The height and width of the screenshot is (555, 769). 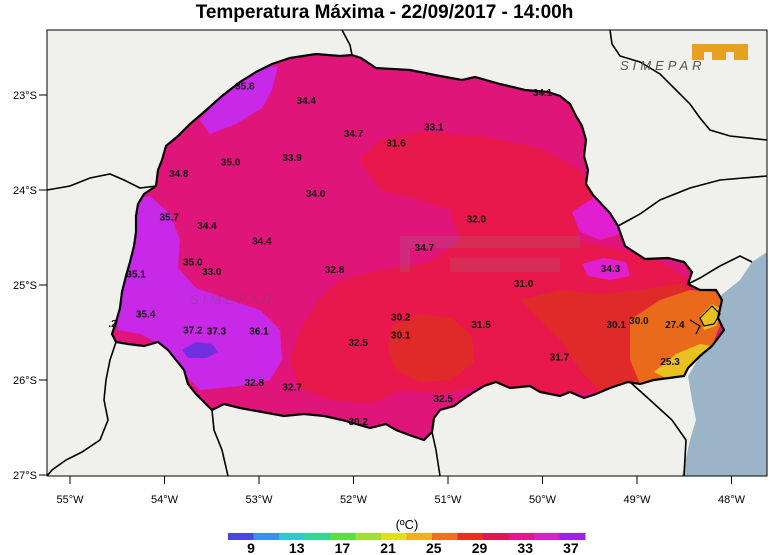 I want to click on field-magenta-north, so click(x=239, y=100).